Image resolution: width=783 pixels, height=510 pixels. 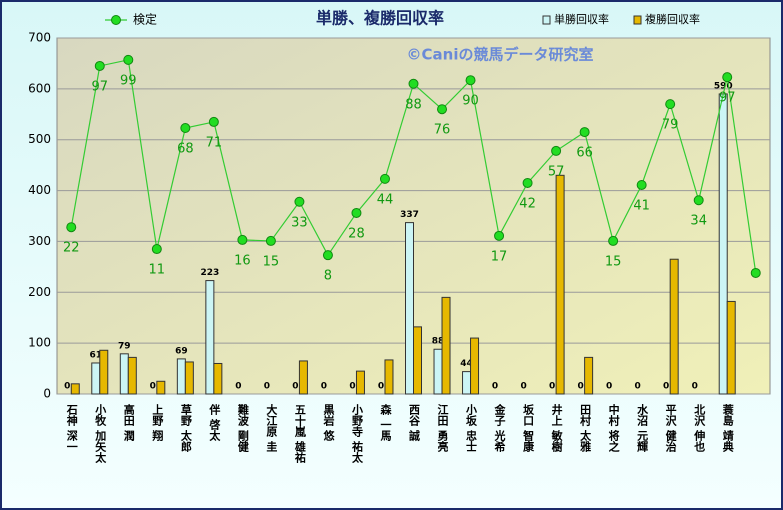 What do you see at coordinates (271, 428) in the screenshot?
I see `x-tick-label: 大江原 圭` at bounding box center [271, 428].